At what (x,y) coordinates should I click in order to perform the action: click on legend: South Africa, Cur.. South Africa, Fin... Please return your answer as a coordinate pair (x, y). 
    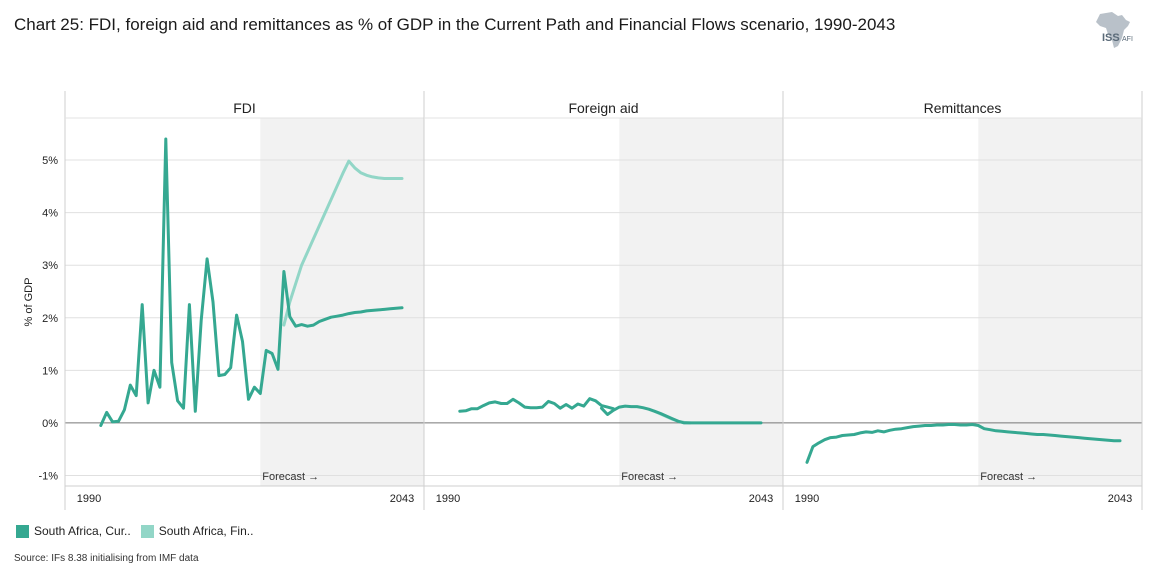
    Looking at the image, I should click on (134, 531).